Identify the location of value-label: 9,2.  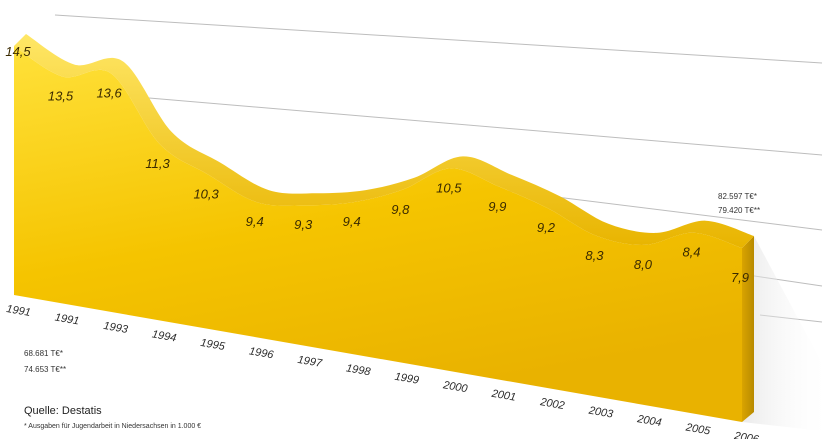
(546, 227).